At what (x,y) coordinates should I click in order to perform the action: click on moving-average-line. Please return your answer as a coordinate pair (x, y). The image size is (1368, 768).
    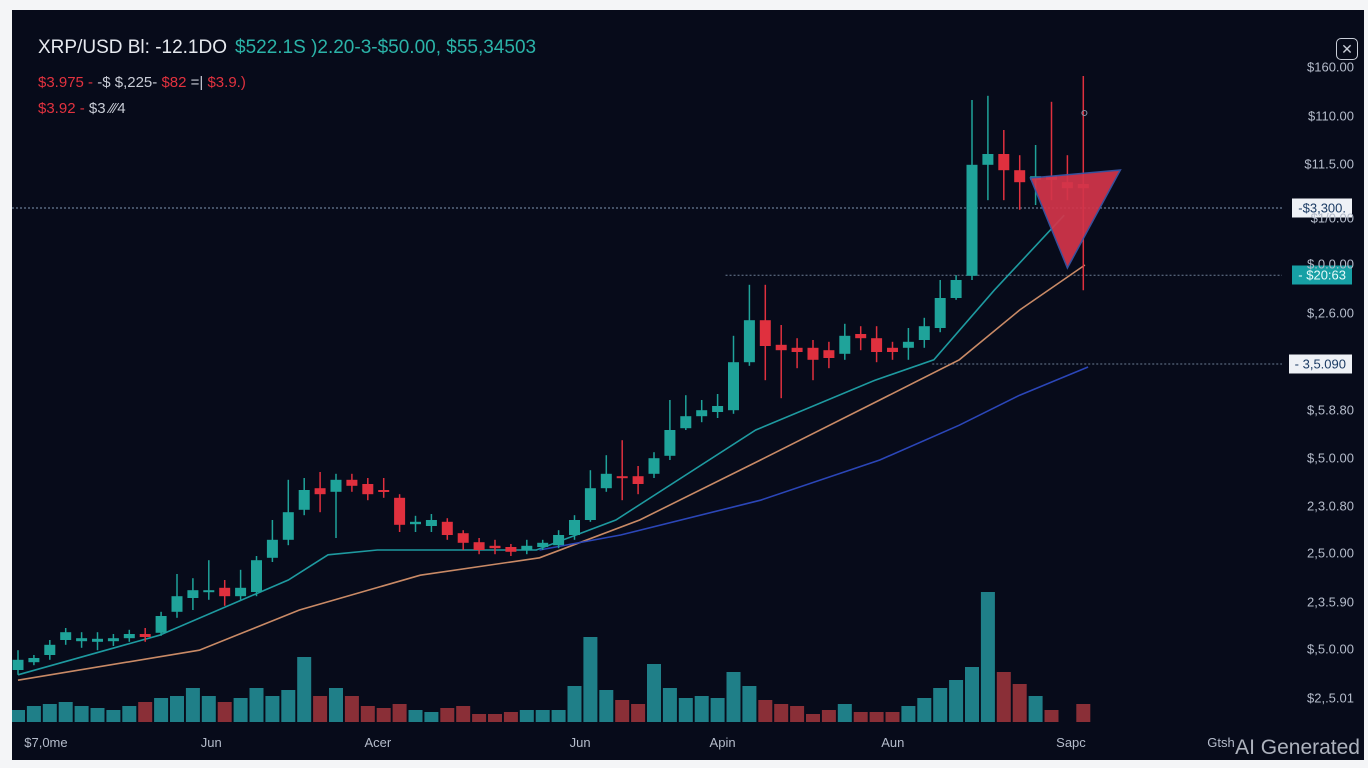
    Looking at the image, I should click on (814, 458).